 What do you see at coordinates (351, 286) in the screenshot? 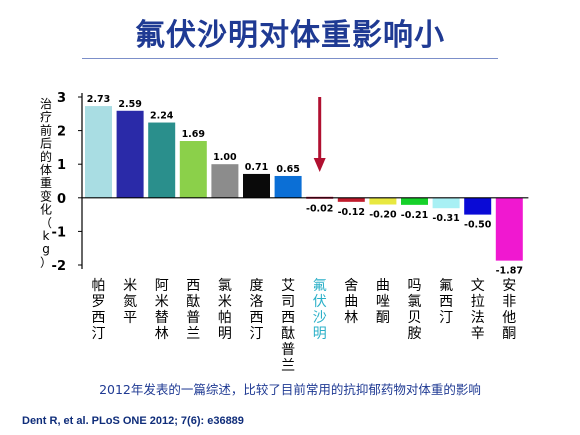
I see `category-label-char: 舍` at bounding box center [351, 286].